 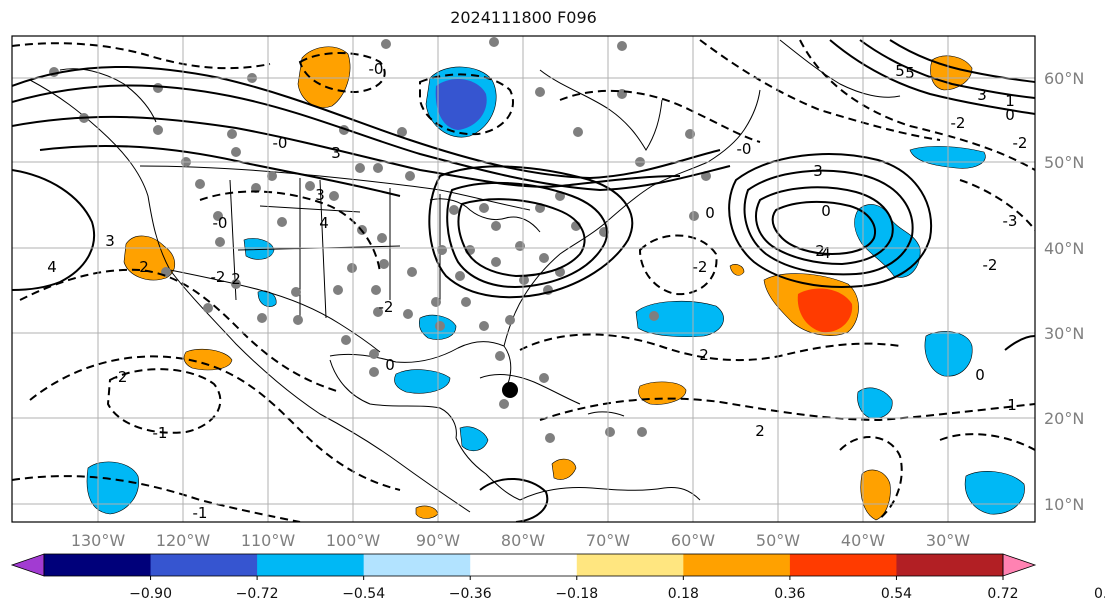 I want to click on lat-tick-label: 20°N, so click(x=1064, y=418).